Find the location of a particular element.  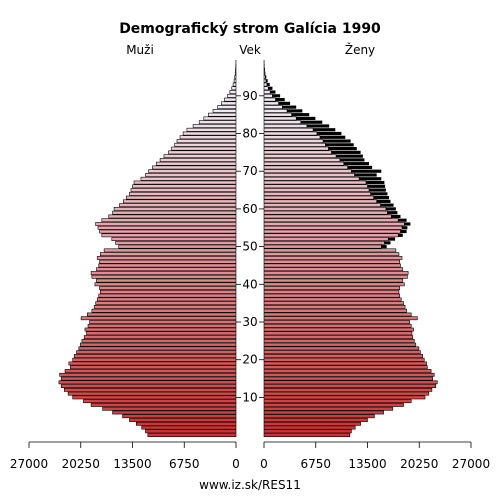

x-axis-left-tick-label: 20250 is located at coordinates (81, 464).